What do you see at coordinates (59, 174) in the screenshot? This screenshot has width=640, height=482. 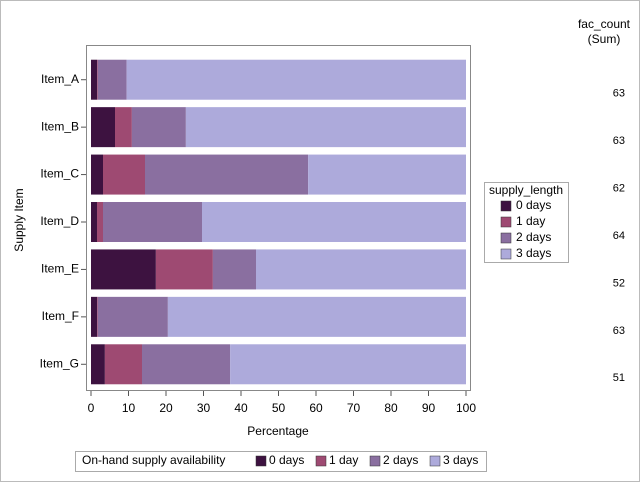 I see `y-tick-label: Item_C` at bounding box center [59, 174].